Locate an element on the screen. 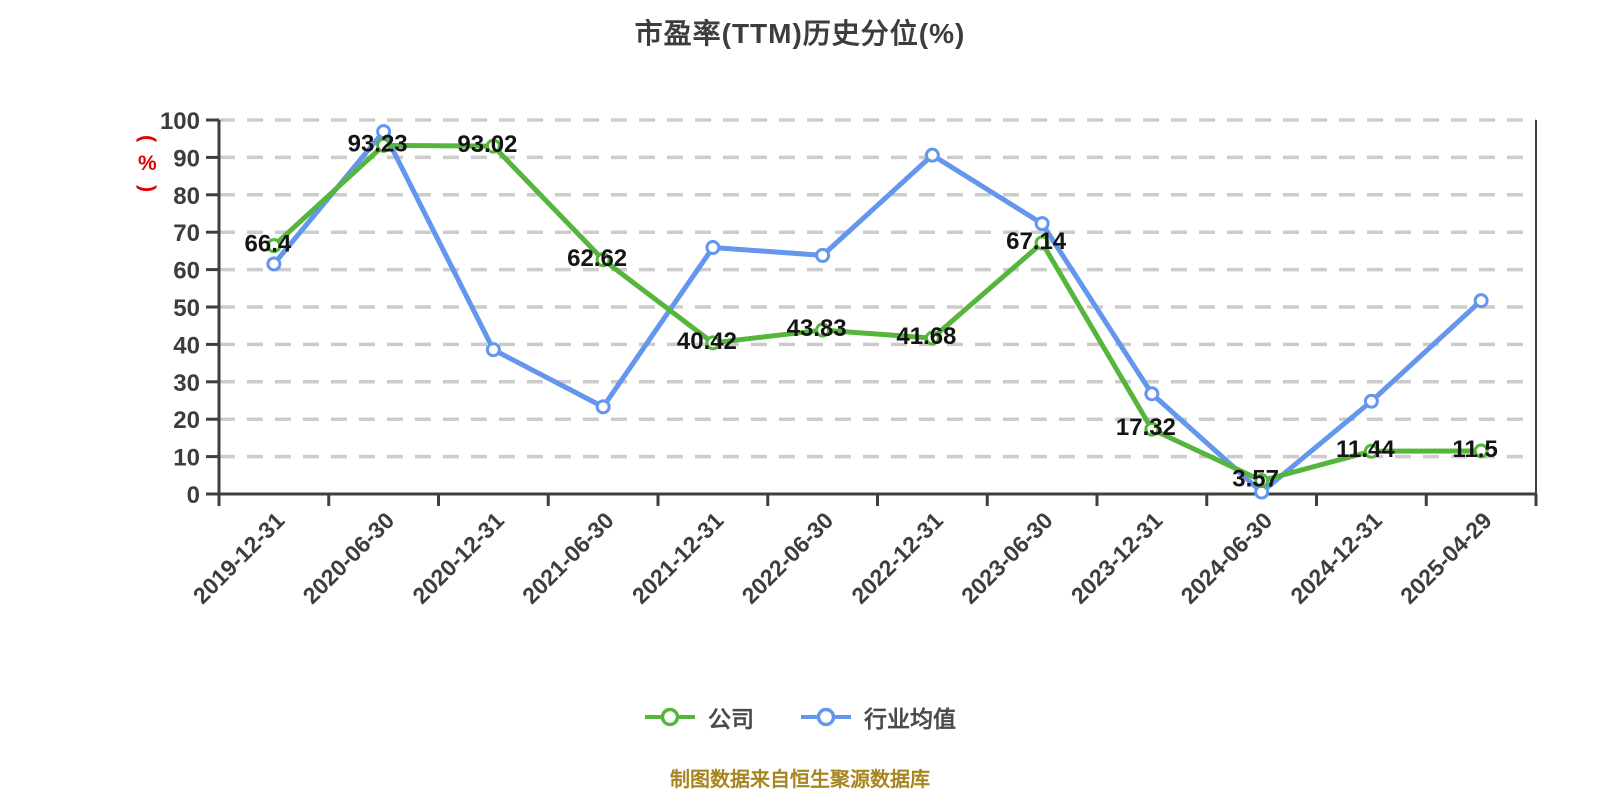 This screenshot has height=800, width=1600. y-axis-unit-char: % is located at coordinates (147, 164).